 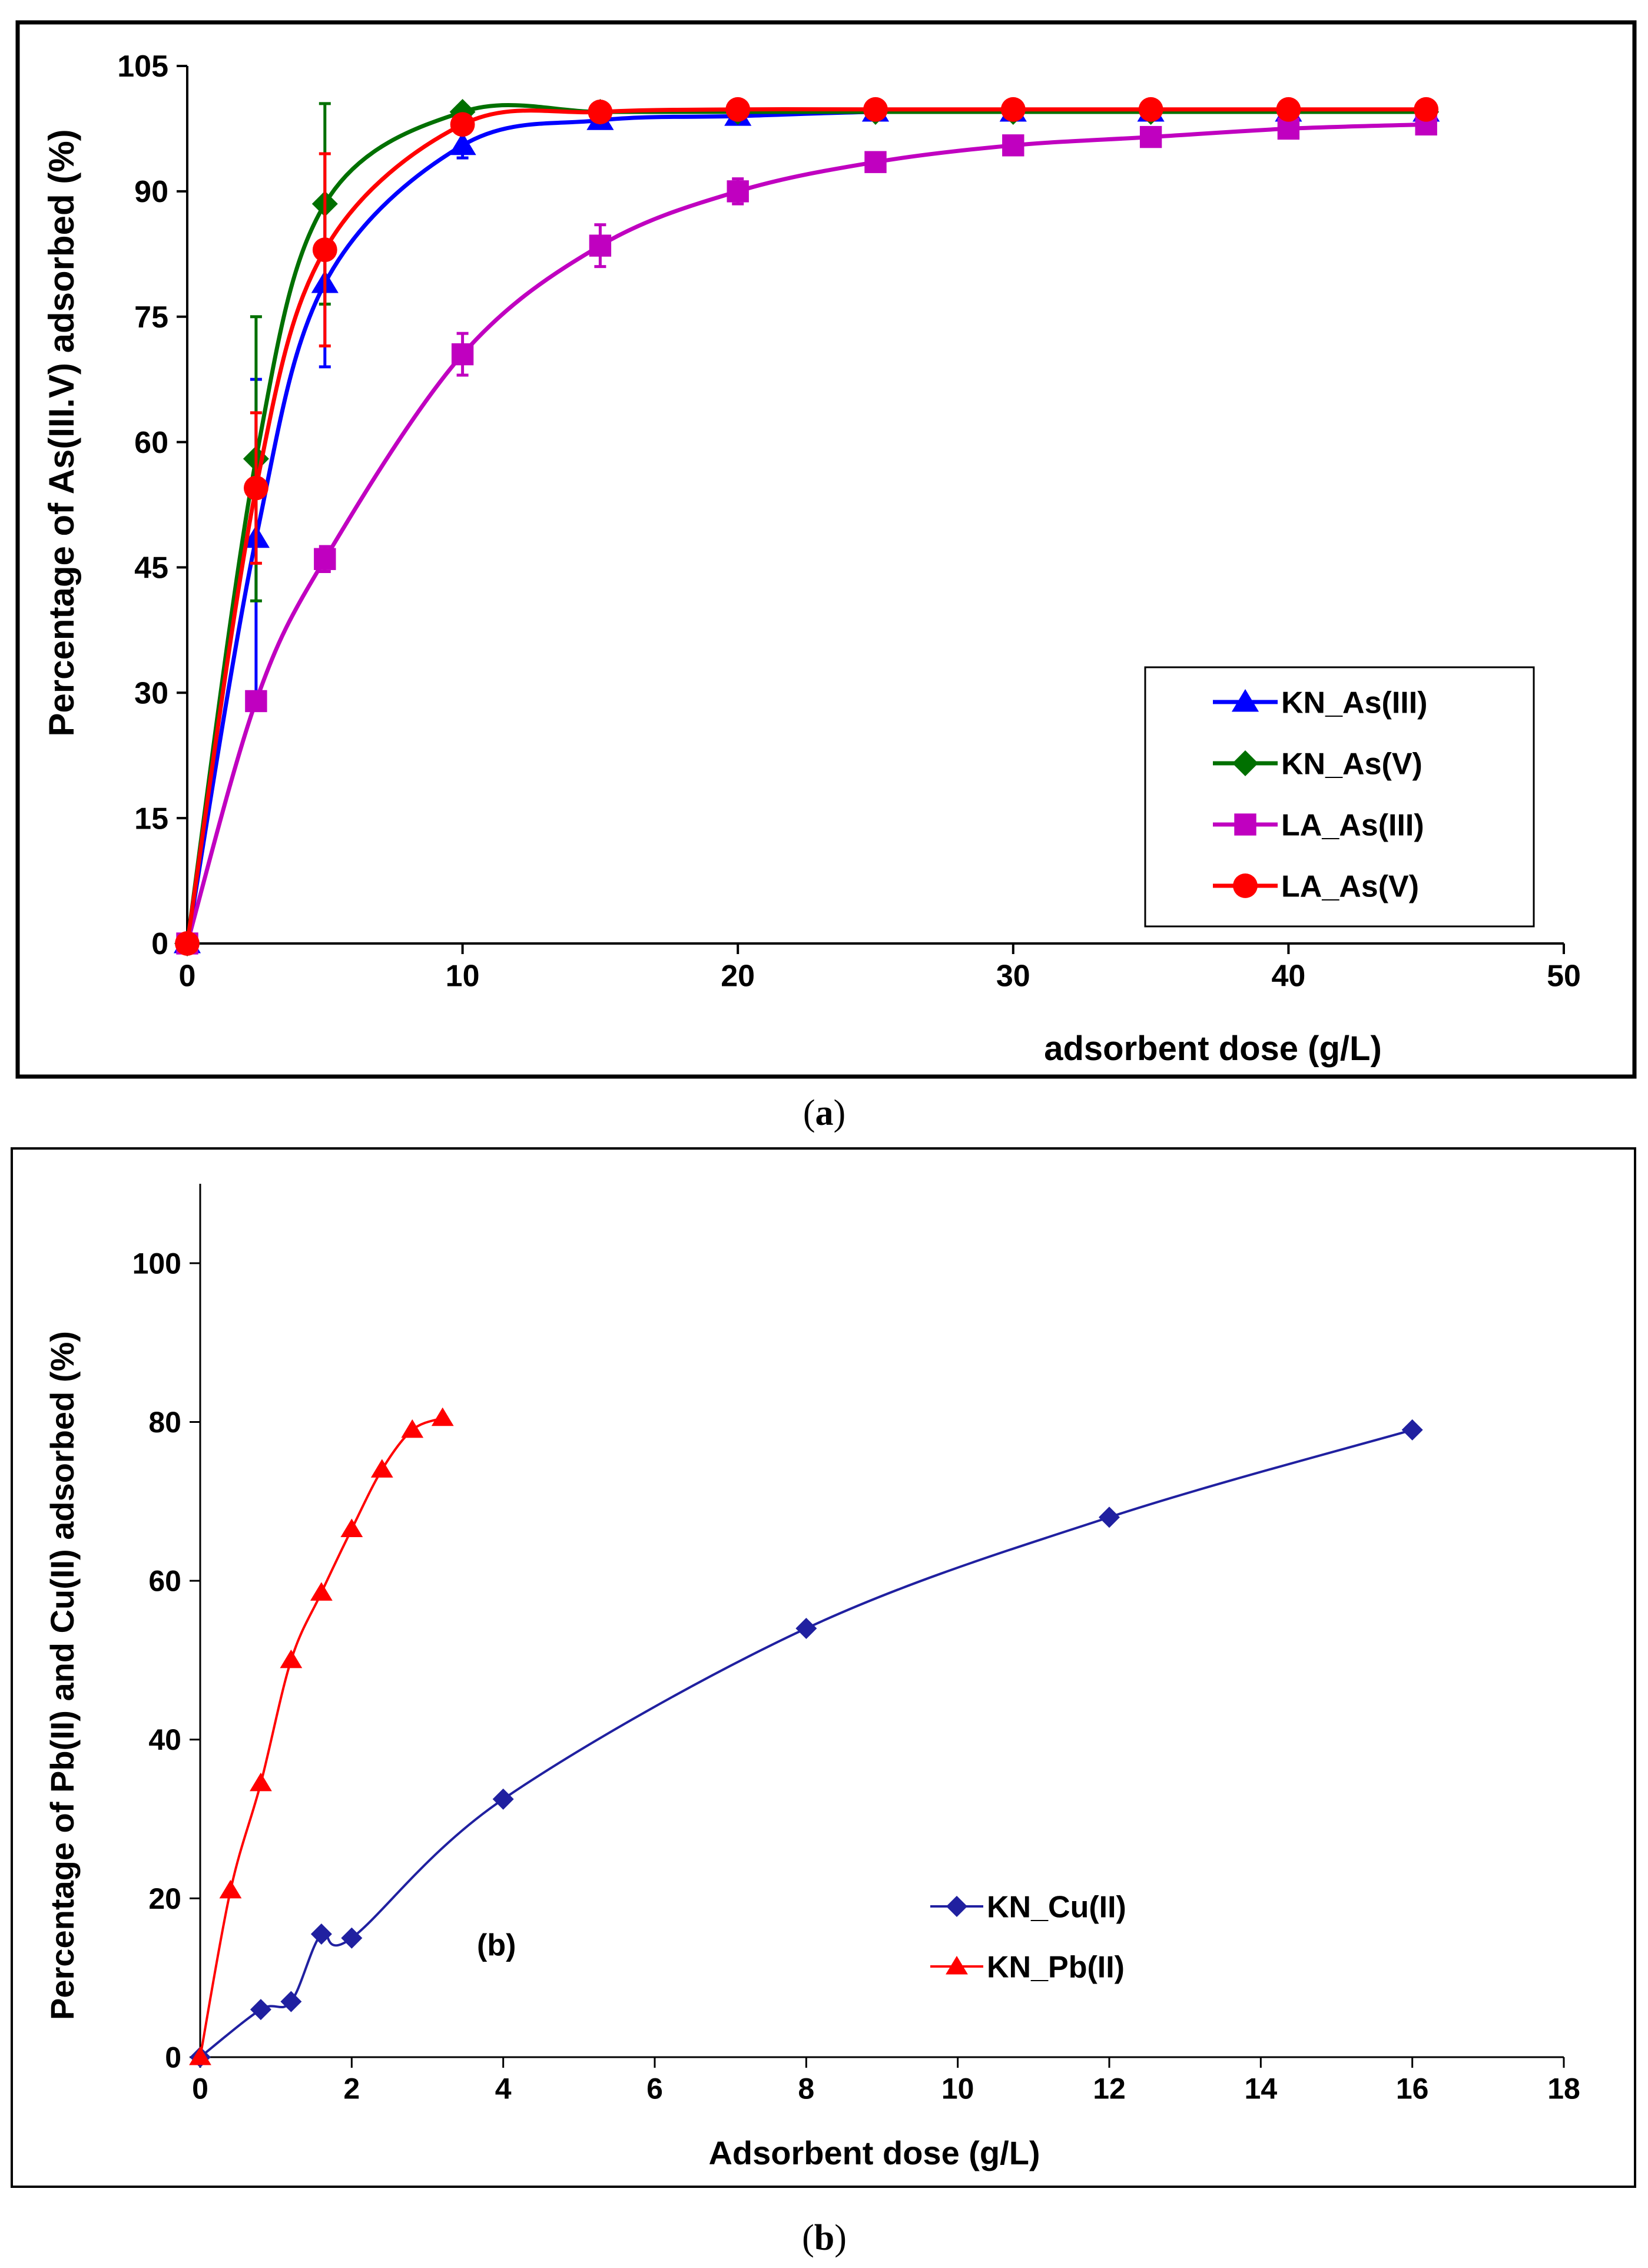 What do you see at coordinates (151, 819) in the screenshot?
I see `panel-a-y-tick-label: 15` at bounding box center [151, 819].